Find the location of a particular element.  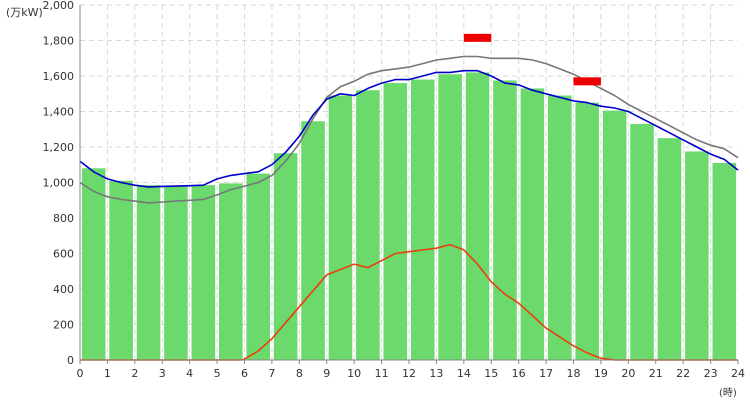

x-tick-label: 18 is located at coordinates (574, 373).